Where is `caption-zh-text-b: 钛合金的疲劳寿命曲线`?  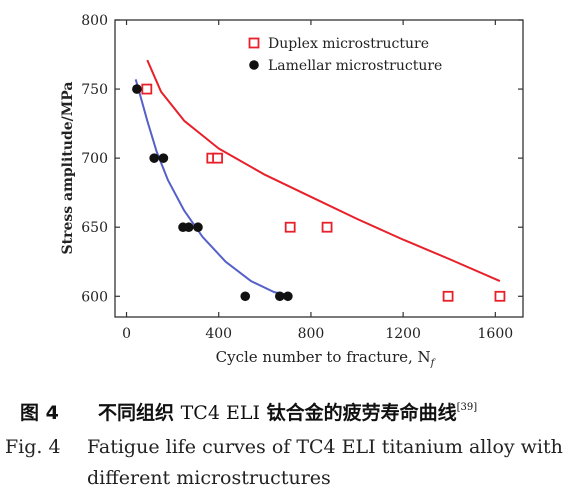
caption-zh-text-b: 钛合金的疲劳寿命曲线 is located at coordinates (358, 413).